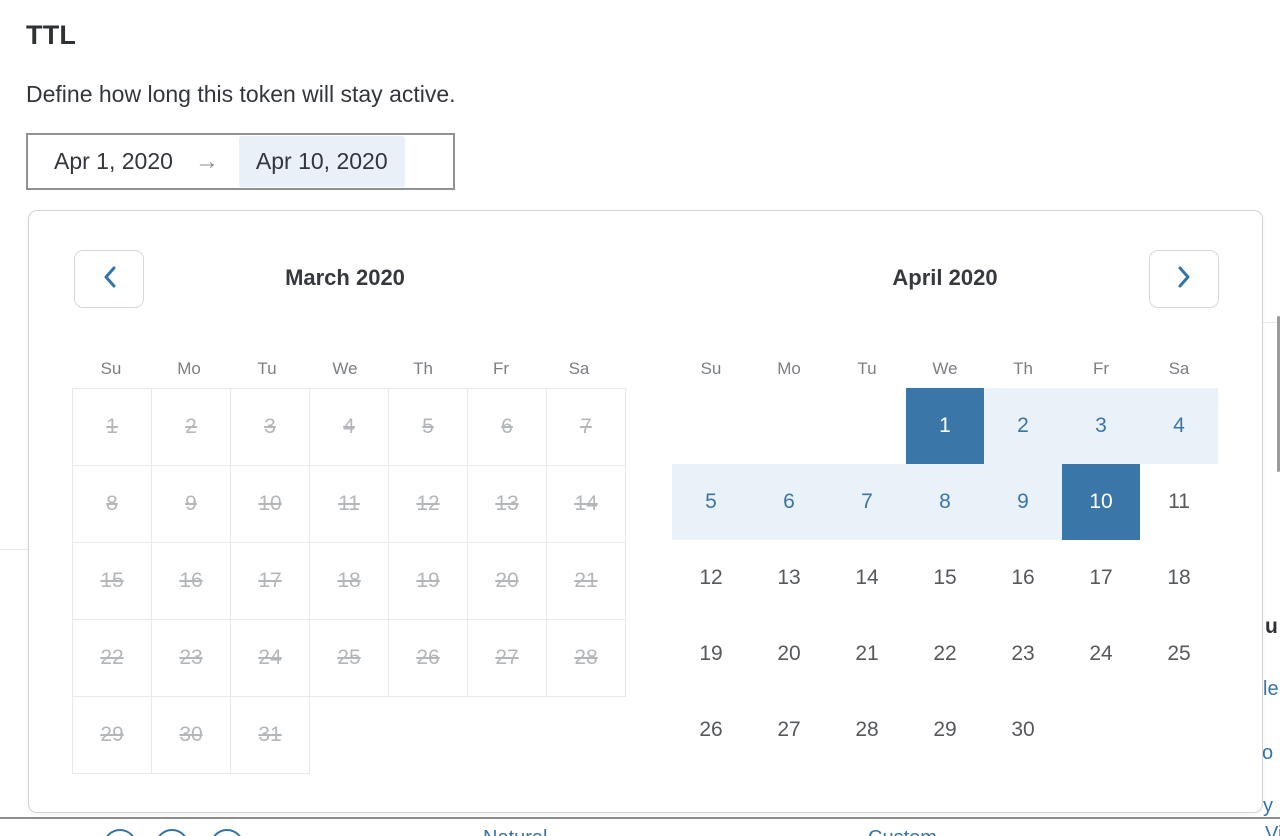  Describe the element at coordinates (945, 729) in the screenshot. I see `day-cell-april-29: 29` at that location.